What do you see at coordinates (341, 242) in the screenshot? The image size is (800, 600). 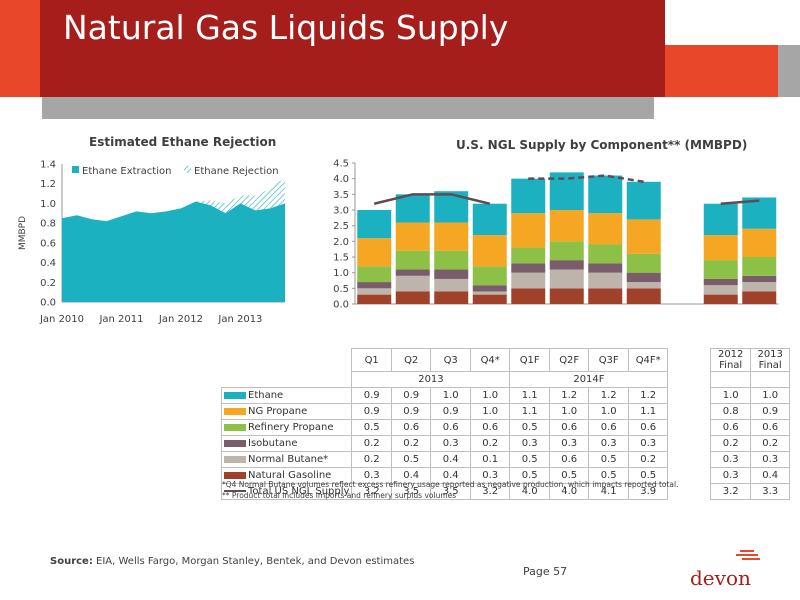 I see `y-tick-label: 2.0` at bounding box center [341, 242].